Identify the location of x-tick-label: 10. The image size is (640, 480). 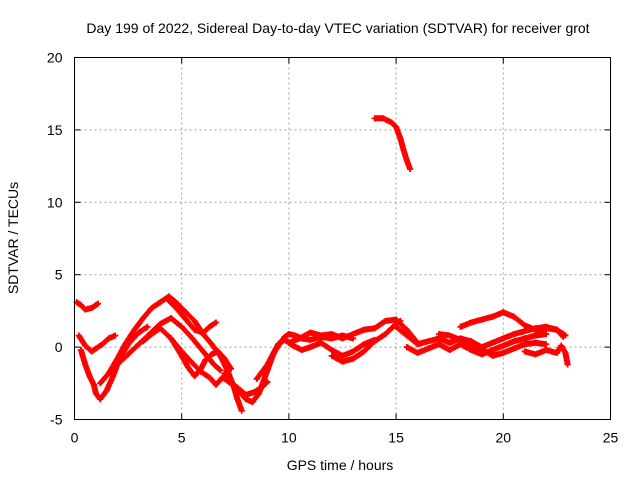
(289, 438).